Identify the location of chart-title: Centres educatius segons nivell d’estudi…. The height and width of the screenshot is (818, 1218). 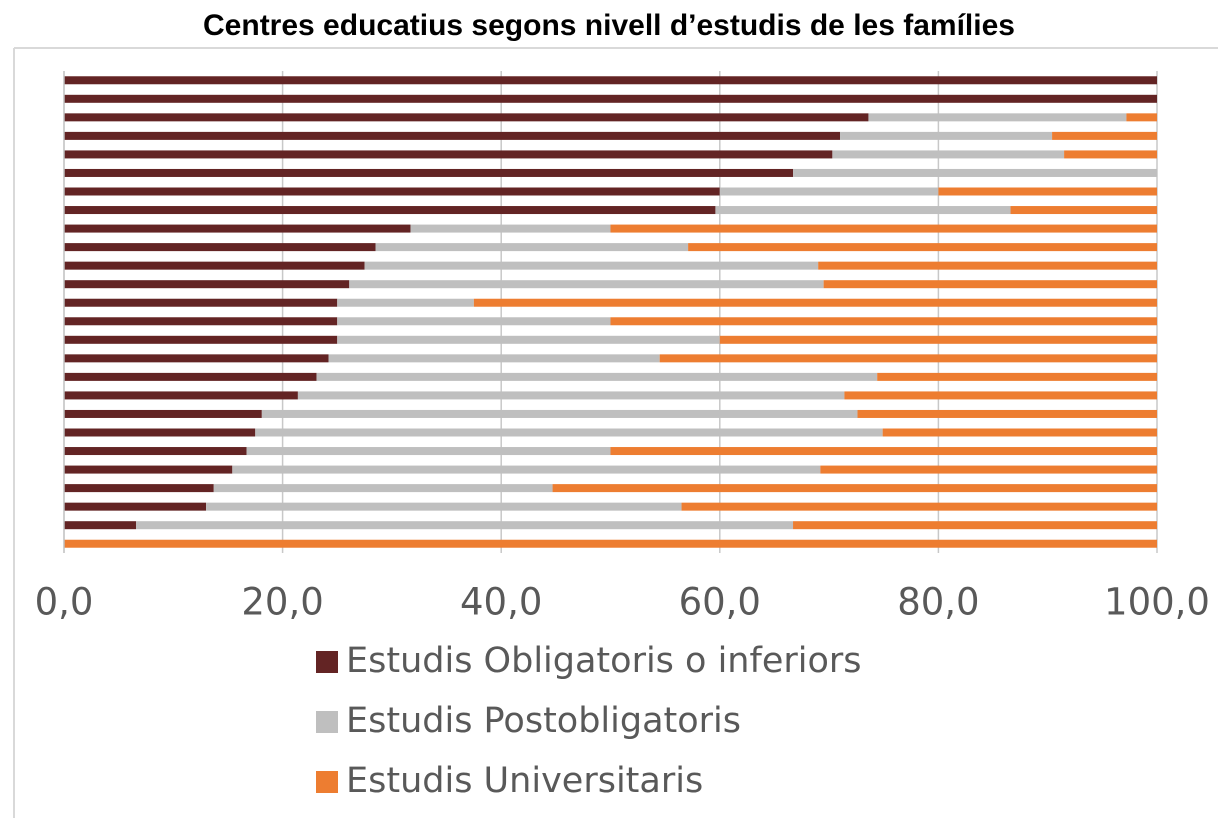
(609, 25).